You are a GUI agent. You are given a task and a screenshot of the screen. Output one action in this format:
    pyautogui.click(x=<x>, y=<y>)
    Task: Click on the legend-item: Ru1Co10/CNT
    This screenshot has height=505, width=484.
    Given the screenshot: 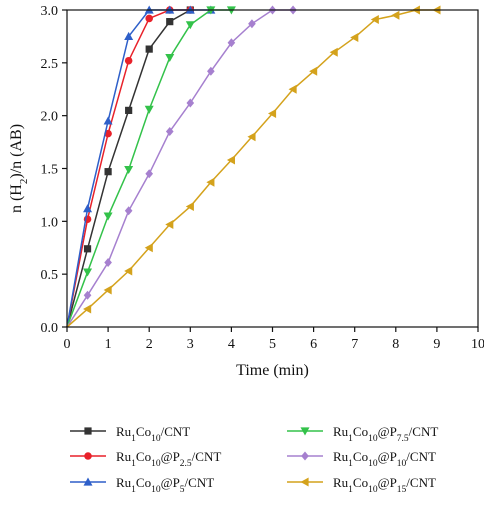 What is the action you would take?
    pyautogui.click(x=130, y=434)
    